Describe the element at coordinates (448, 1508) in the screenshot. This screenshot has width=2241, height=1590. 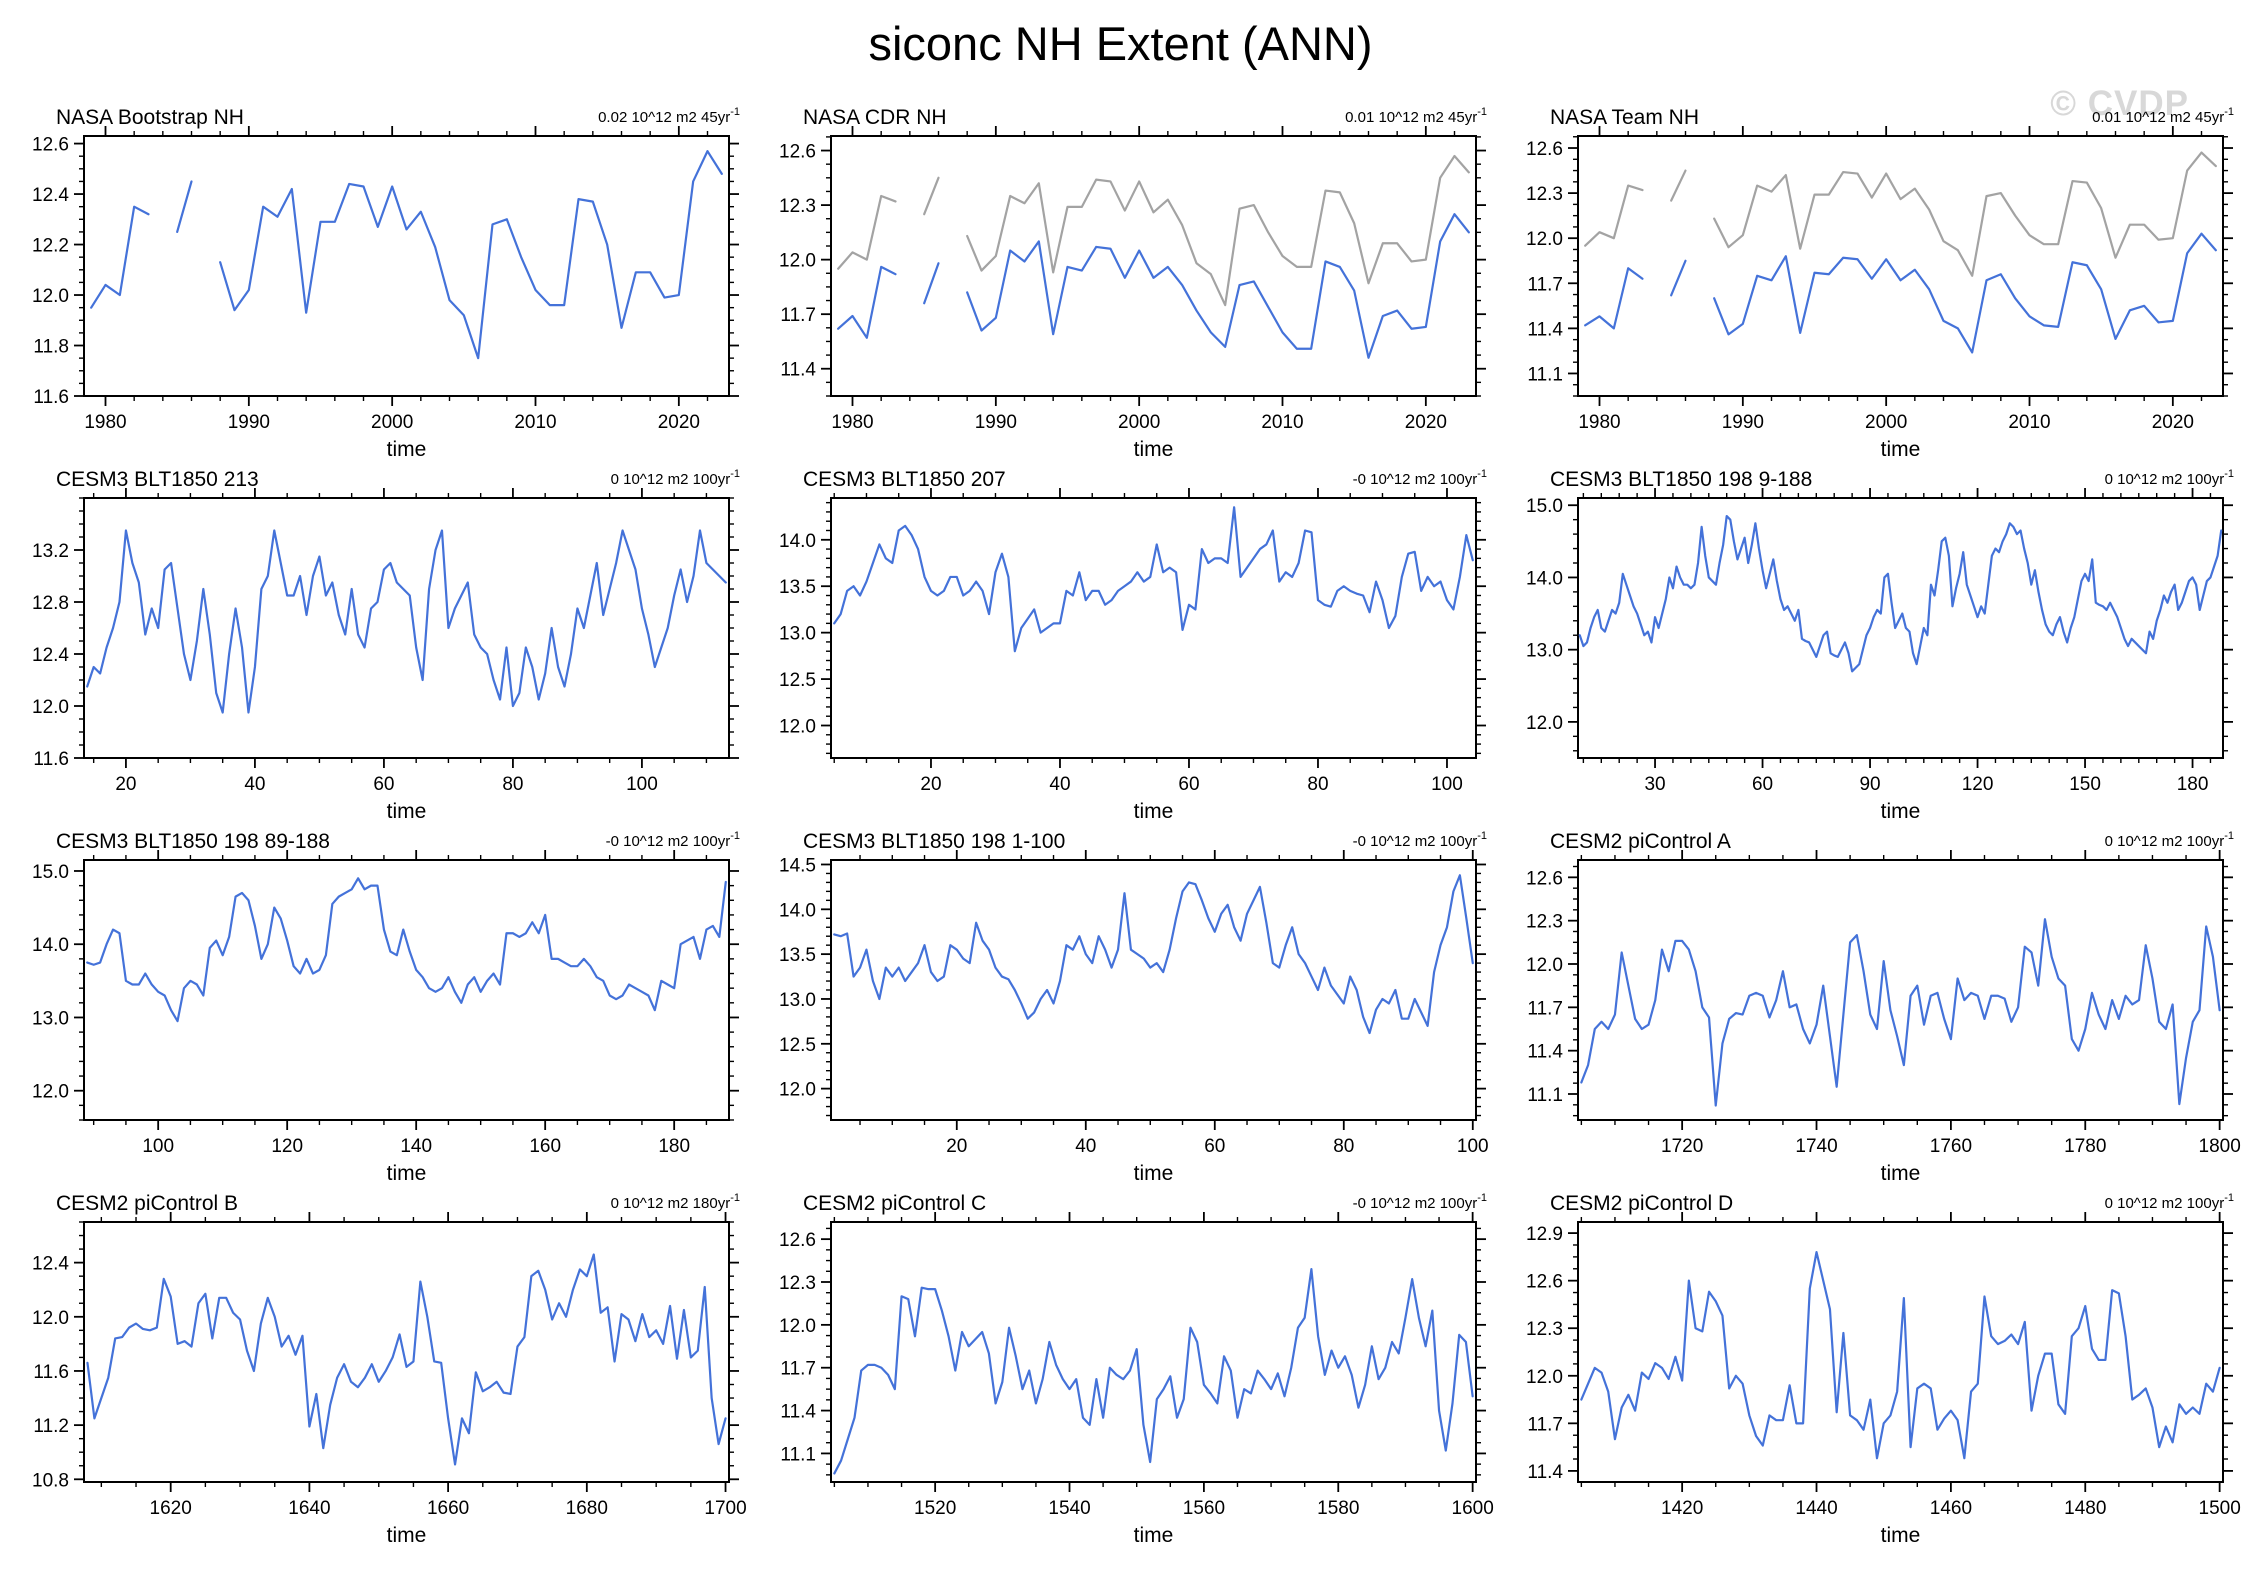
I see `x-tick-label: 1660` at that location.